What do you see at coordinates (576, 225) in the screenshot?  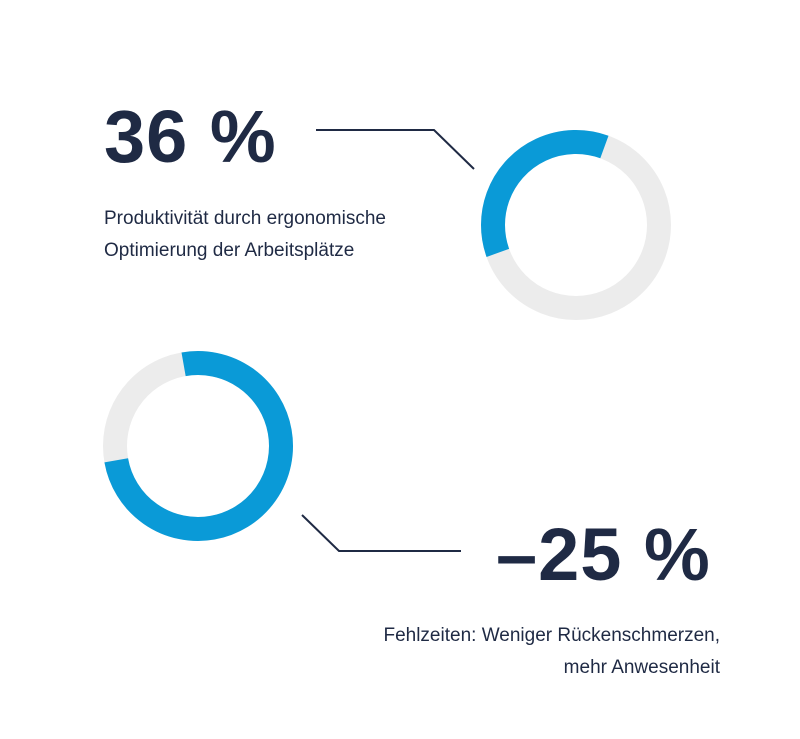 I see `donut-chart-productivity` at bounding box center [576, 225].